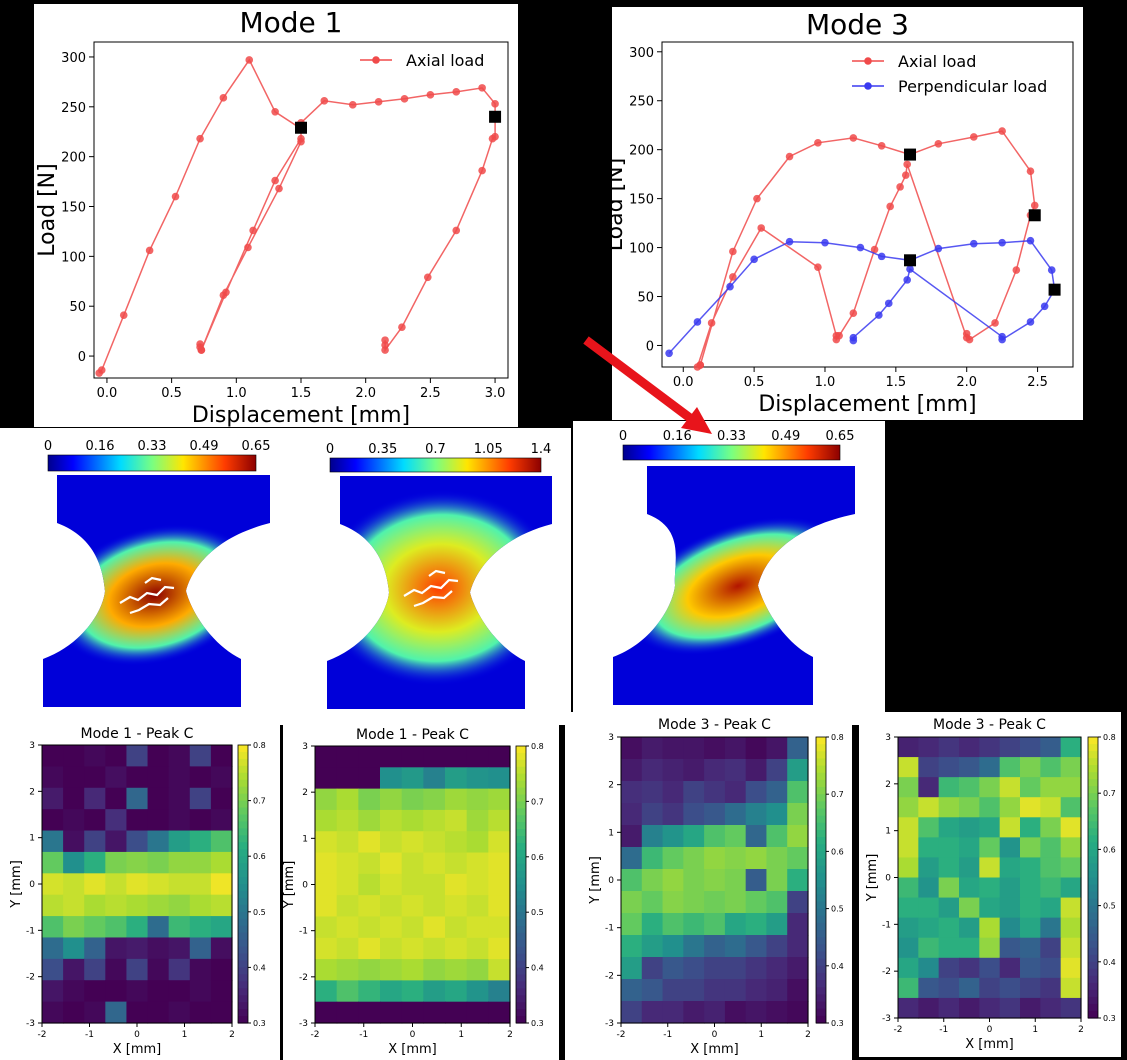  What do you see at coordinates (641, 151) in the screenshot?
I see `y-tick-label: 200` at bounding box center [641, 151].